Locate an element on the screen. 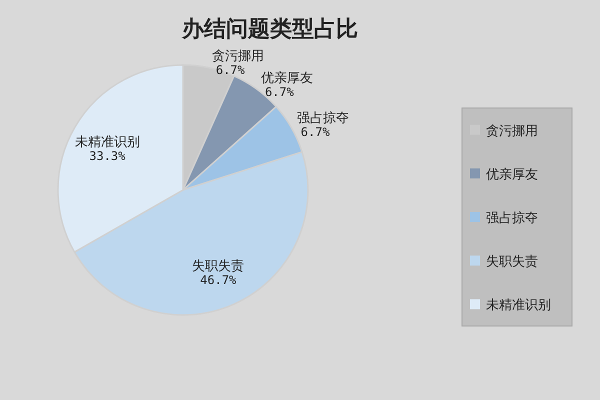 This screenshot has height=400, width=600. legend-label: 失职失责 is located at coordinates (512, 262).